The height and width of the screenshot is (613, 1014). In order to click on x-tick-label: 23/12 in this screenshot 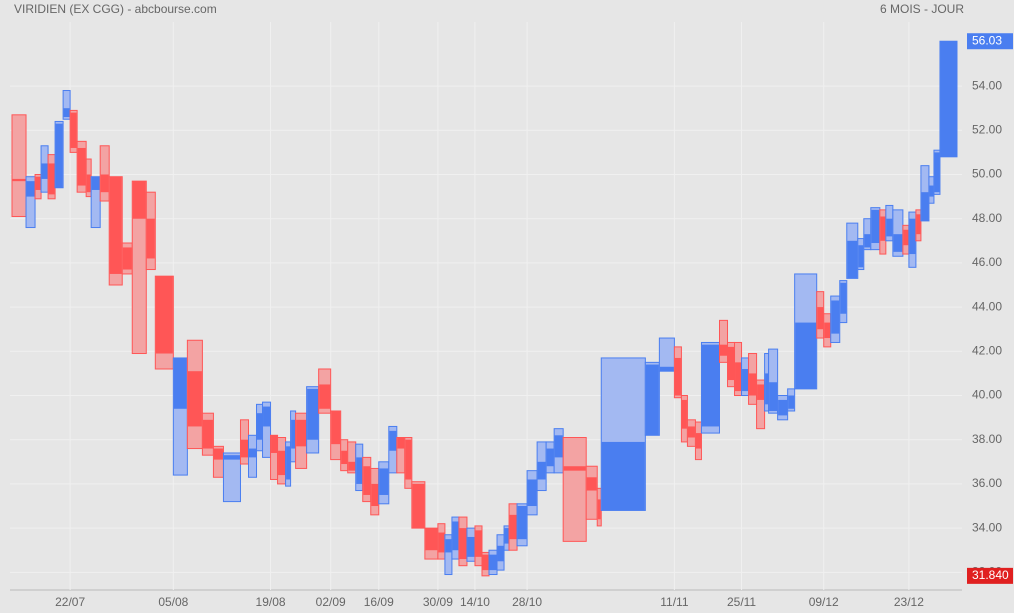, I will do `click(909, 602)`.